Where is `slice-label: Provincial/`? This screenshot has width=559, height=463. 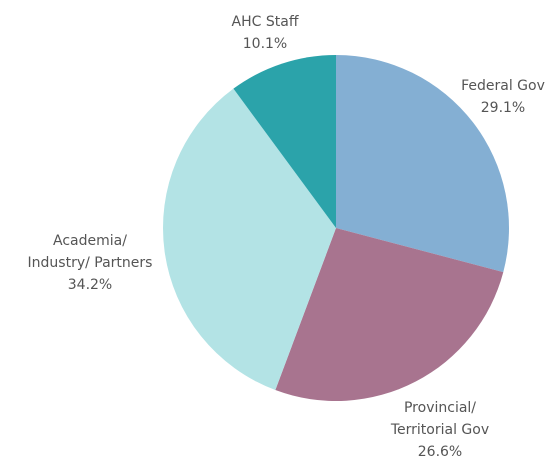
slice-label: Provincial/ is located at coordinates (440, 408).